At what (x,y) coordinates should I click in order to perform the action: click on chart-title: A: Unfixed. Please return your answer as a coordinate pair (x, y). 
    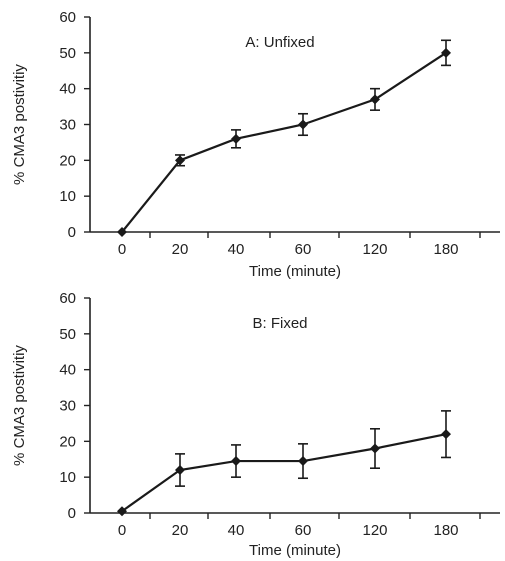
    Looking at the image, I should click on (279, 42).